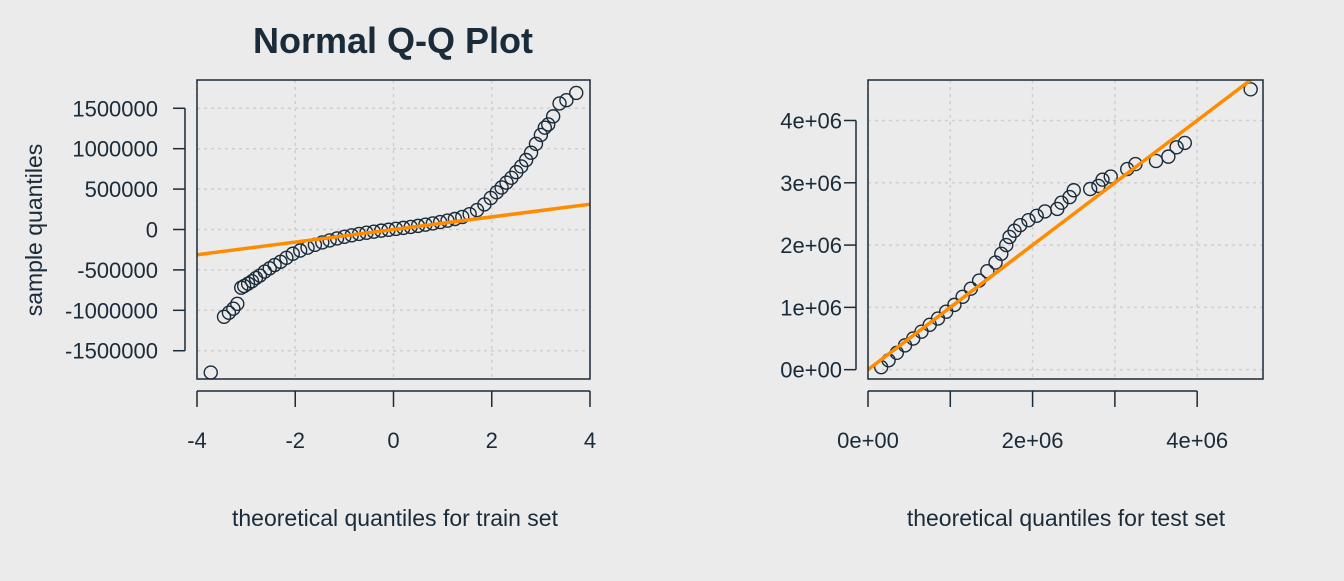 Image resolution: width=1344 pixels, height=581 pixels. Describe the element at coordinates (811, 370) in the screenshot. I see `test-y-tick-label: 0e+00` at that location.